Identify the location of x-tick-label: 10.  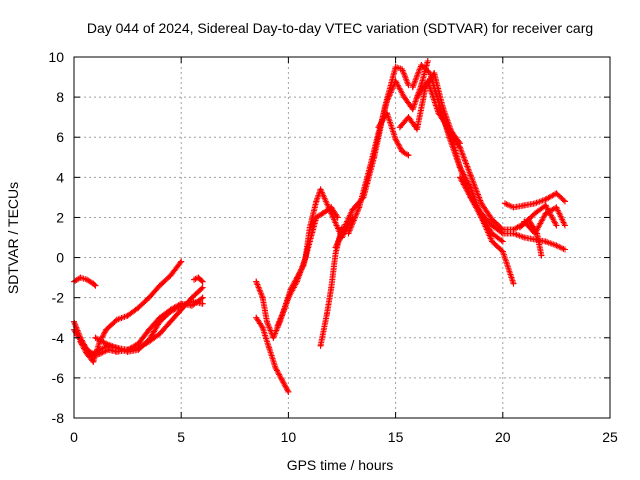
(289, 437).